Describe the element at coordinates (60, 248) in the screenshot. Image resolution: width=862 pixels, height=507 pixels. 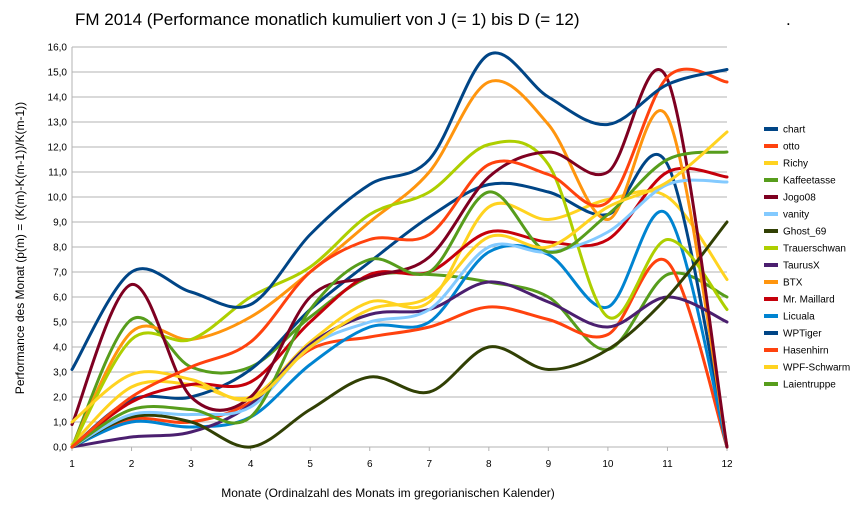
I see `y-tick-label: 8,0` at that location.